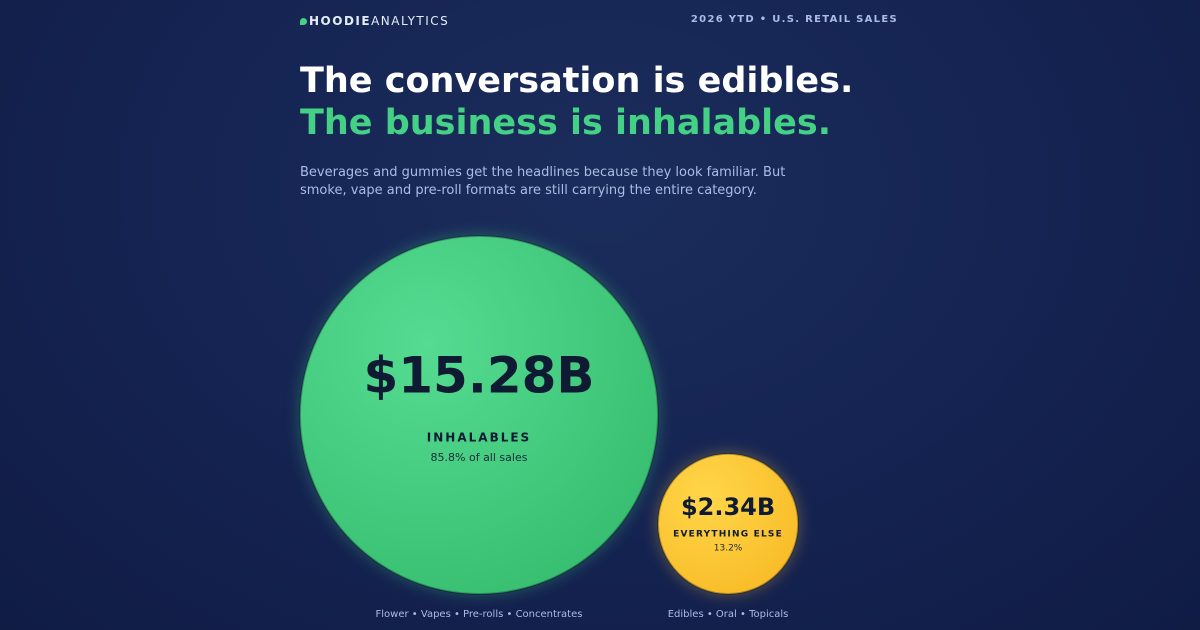 The width and height of the screenshot is (1200, 630). Describe the element at coordinates (728, 534) in the screenshot. I see `category-label: EVERYTHING ELSE` at that location.